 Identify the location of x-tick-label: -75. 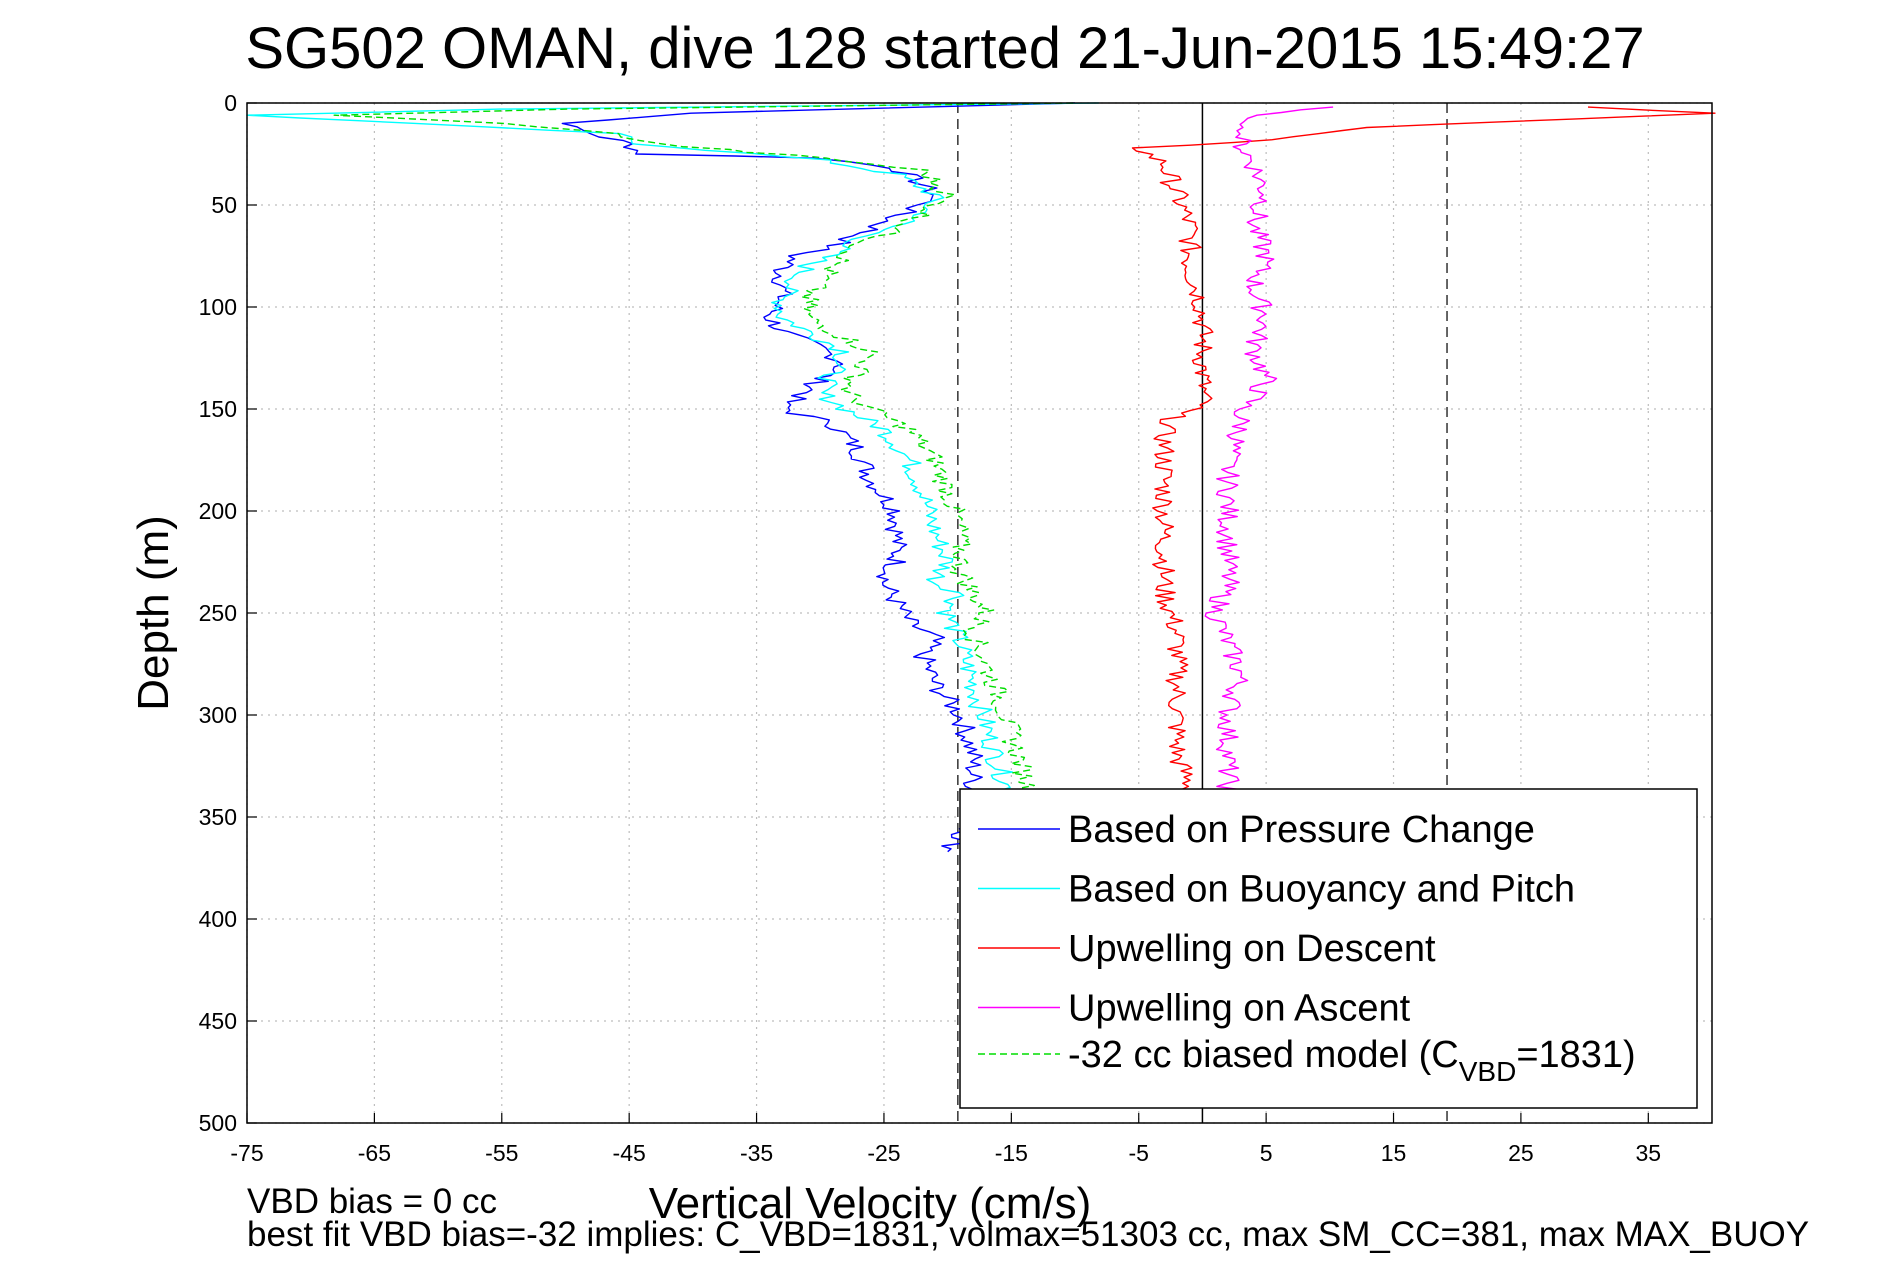
(246, 1153).